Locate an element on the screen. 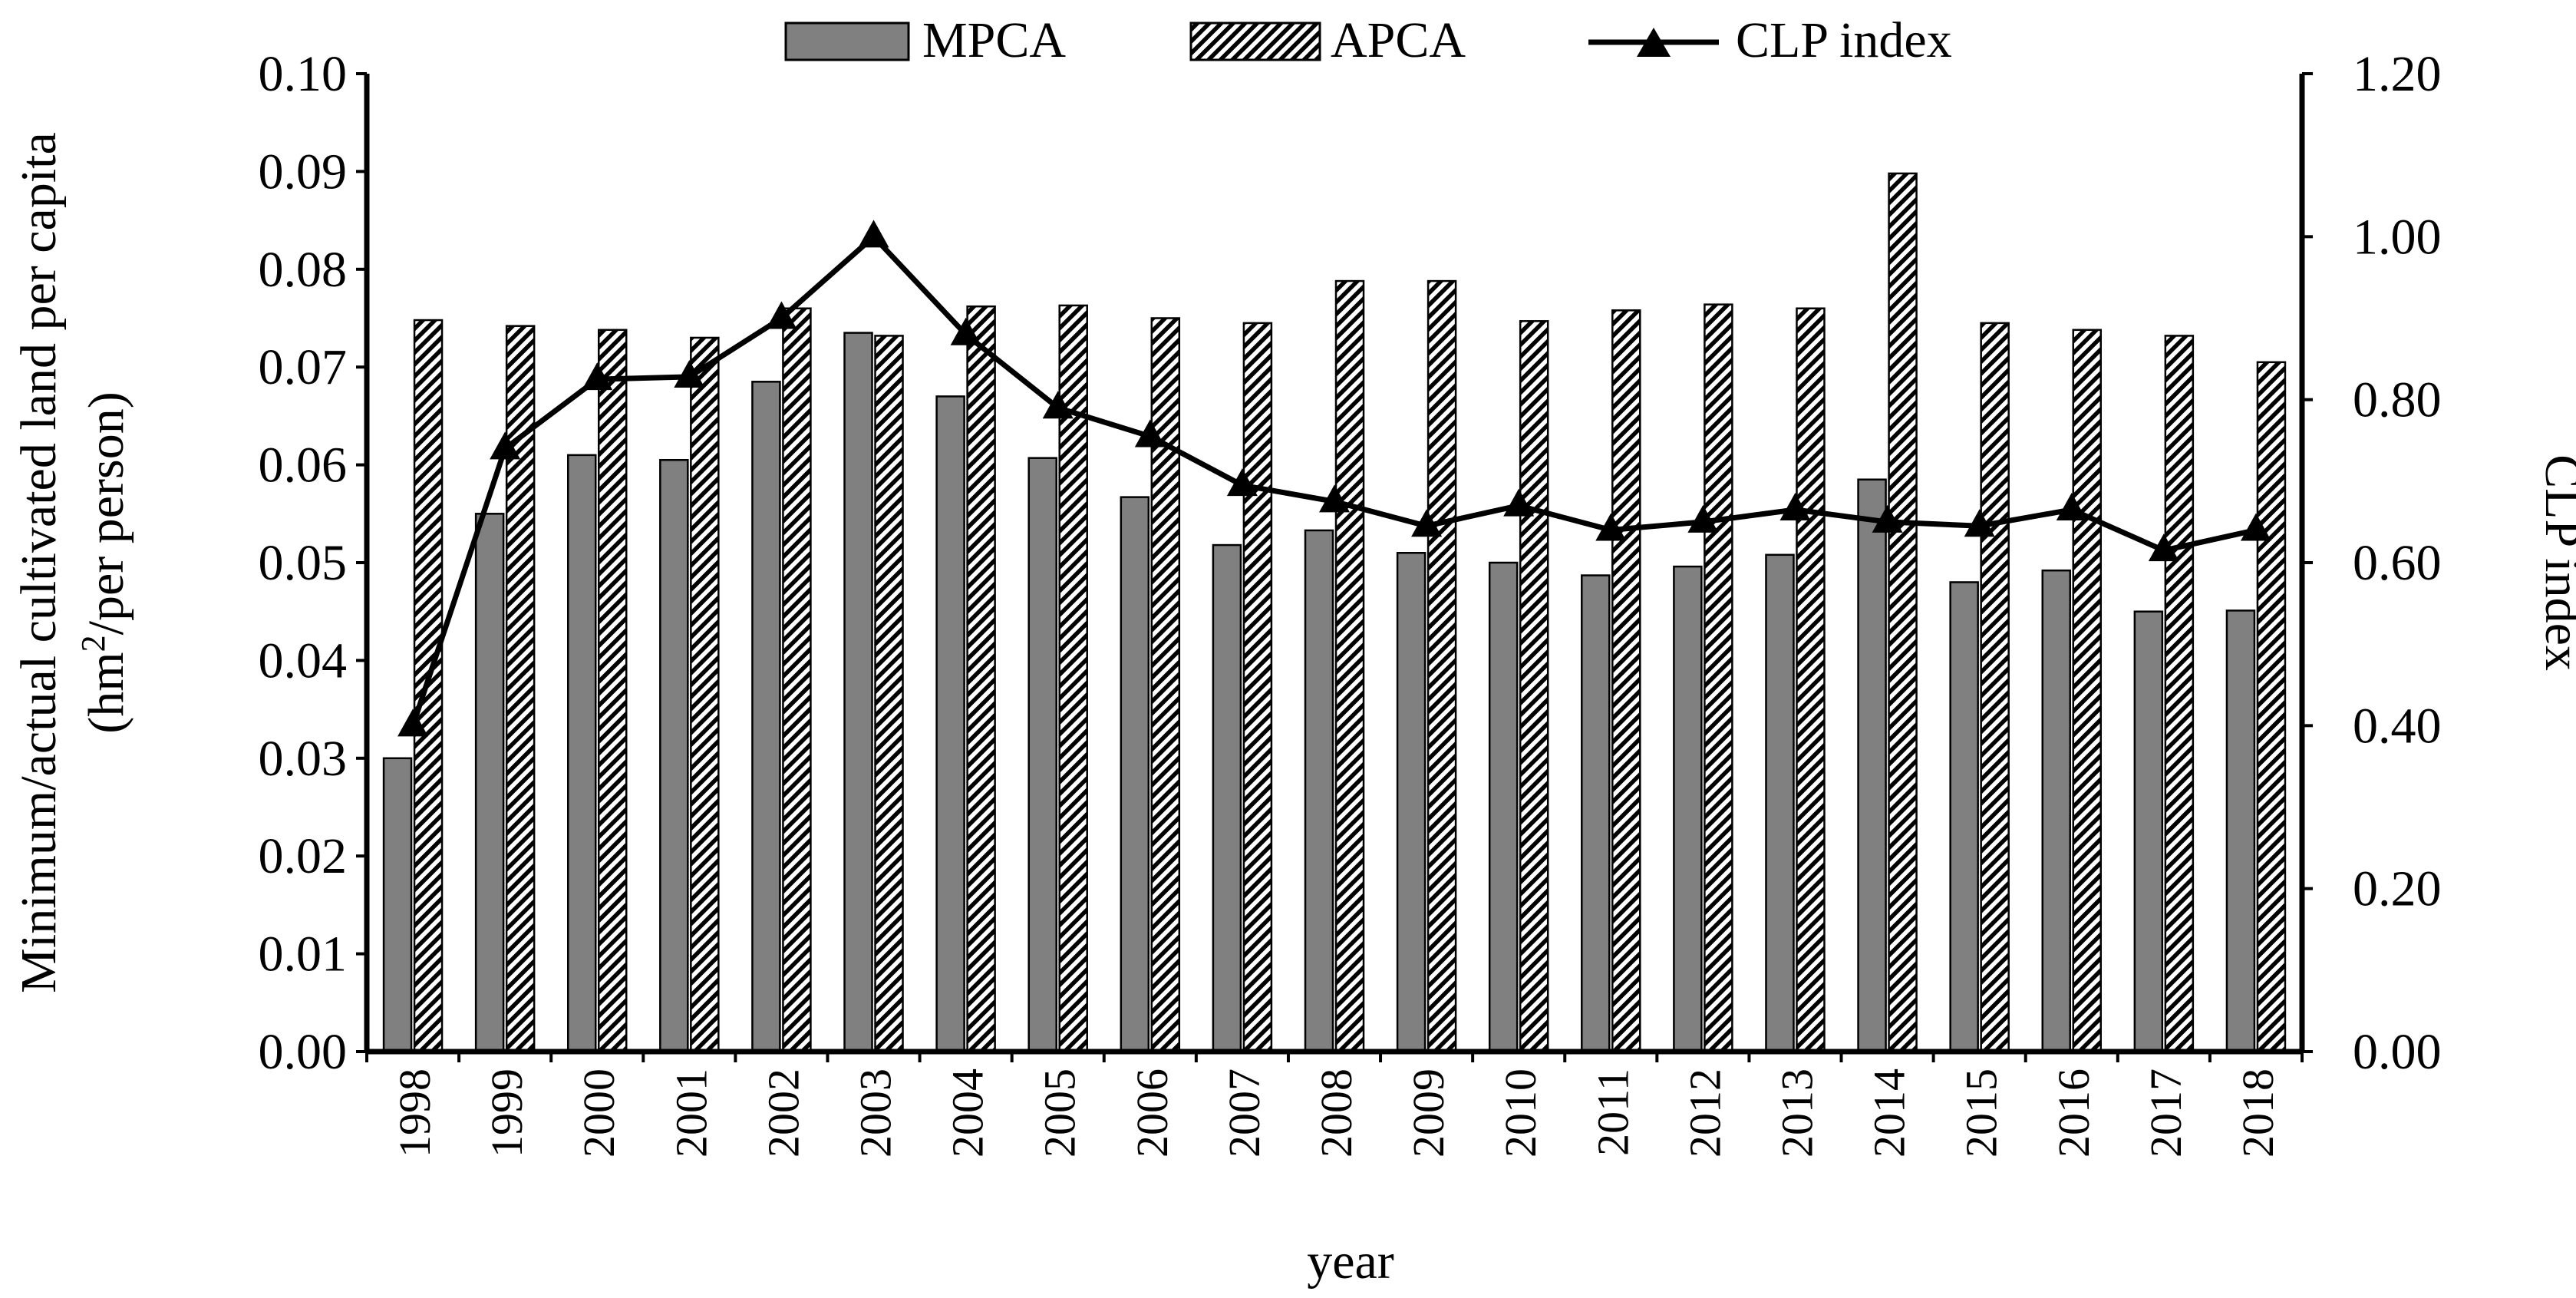  clp-point-2009 is located at coordinates (1427, 523).